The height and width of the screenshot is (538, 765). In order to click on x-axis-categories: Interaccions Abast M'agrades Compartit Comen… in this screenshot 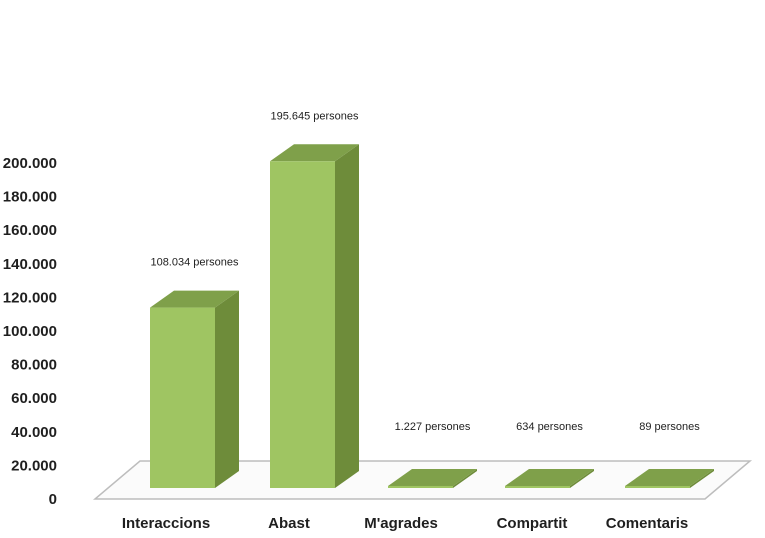, I will do `click(405, 523)`.